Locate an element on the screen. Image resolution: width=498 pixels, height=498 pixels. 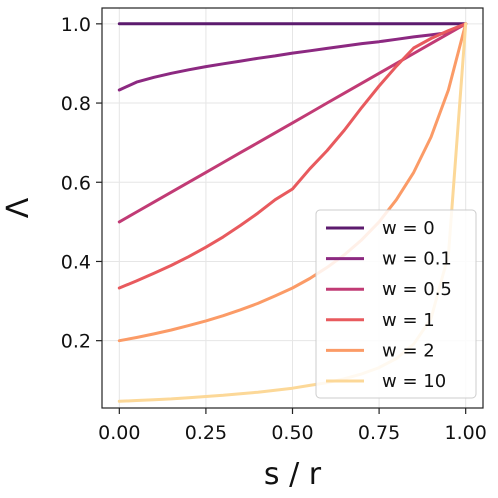
y-tick-label: 1.0 is located at coordinates (76, 25).